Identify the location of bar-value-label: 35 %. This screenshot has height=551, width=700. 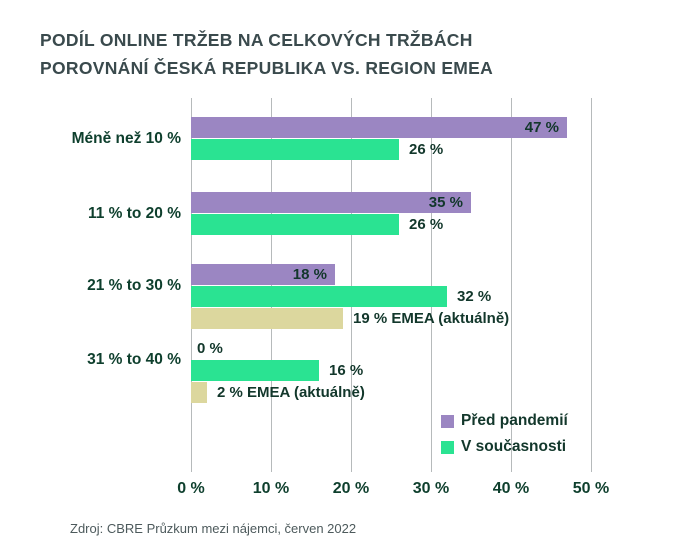
(445, 202).